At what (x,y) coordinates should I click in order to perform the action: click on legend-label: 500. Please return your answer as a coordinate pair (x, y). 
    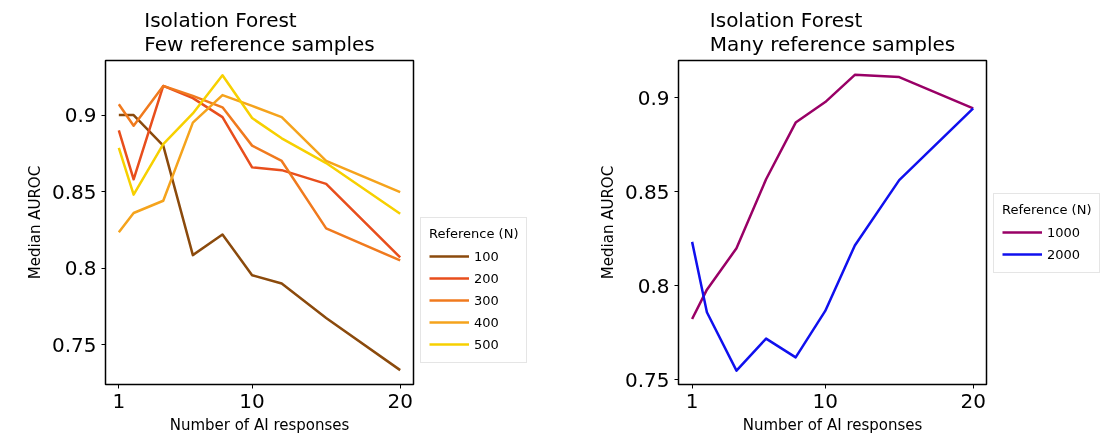
    Looking at the image, I should click on (486, 344).